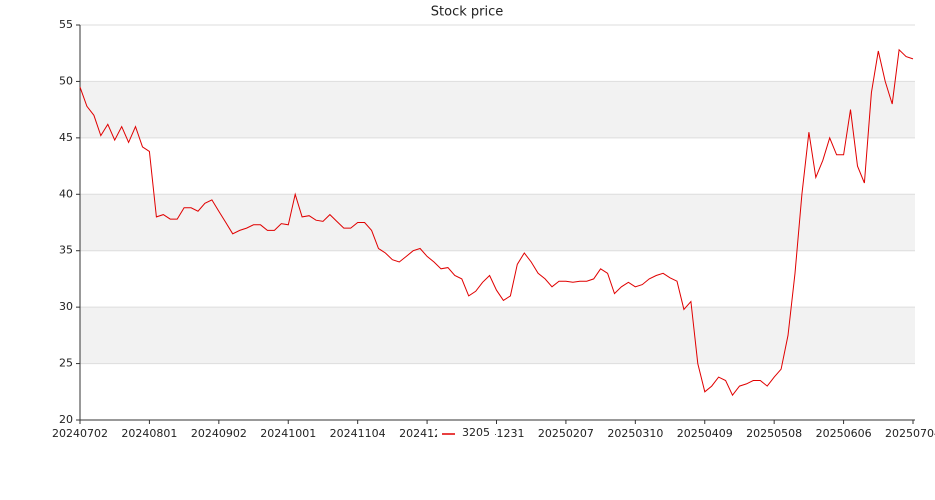 This screenshot has width=935, height=500. I want to click on x-tick-label: 20241104, so click(358, 433).